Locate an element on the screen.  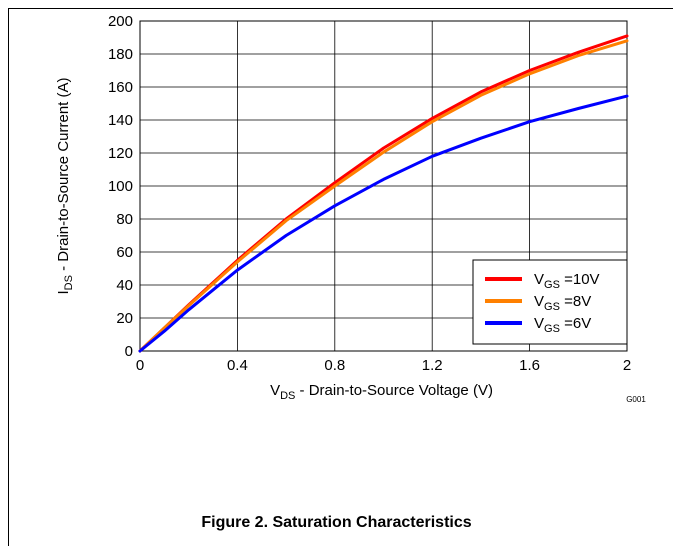
x-axis-label: VDS - Drain-to-Source Voltage (V) is located at coordinates (381, 392).